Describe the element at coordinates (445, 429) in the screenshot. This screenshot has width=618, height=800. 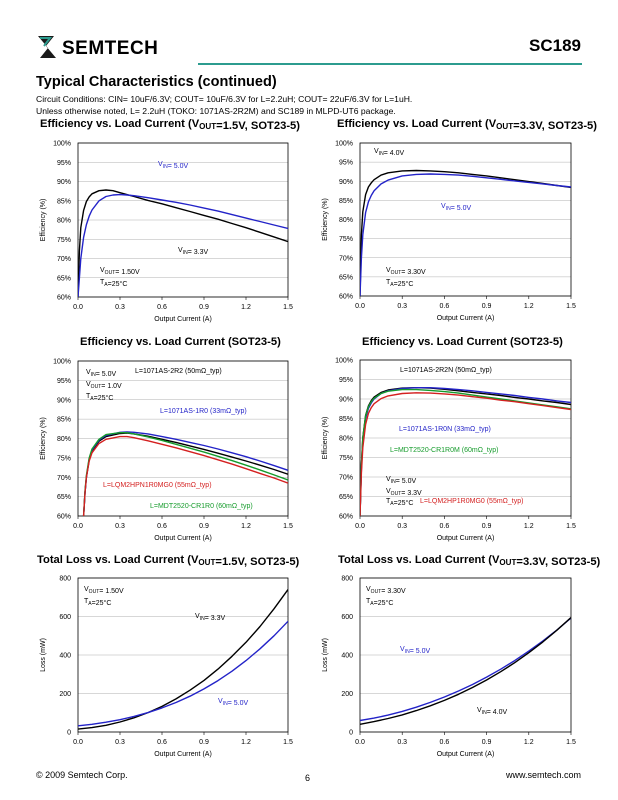
I see `annotation: L=1071AS-1R0N (33mΩ_typ)` at that location.